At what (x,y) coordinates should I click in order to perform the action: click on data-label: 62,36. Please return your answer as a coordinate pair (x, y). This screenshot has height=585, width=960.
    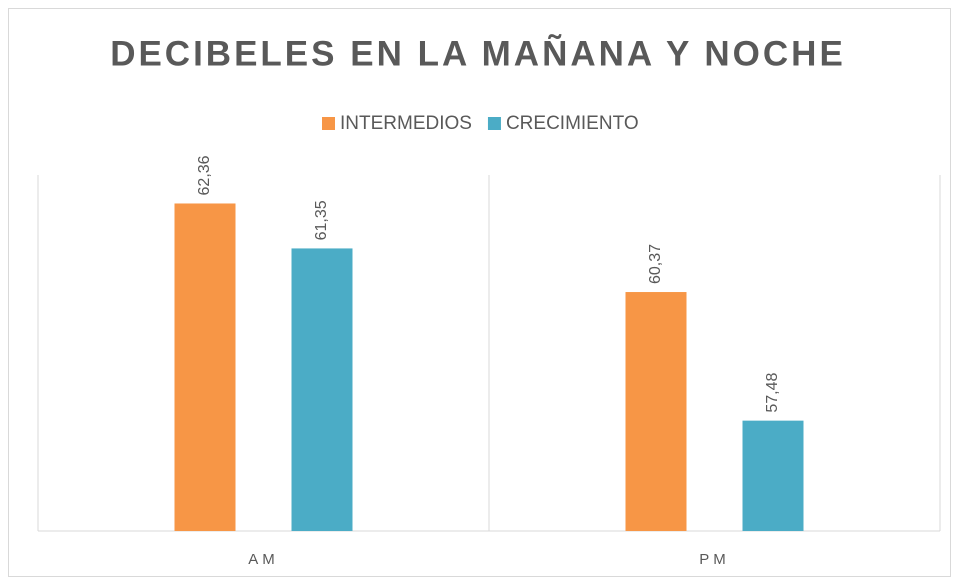
    Looking at the image, I should click on (204, 175).